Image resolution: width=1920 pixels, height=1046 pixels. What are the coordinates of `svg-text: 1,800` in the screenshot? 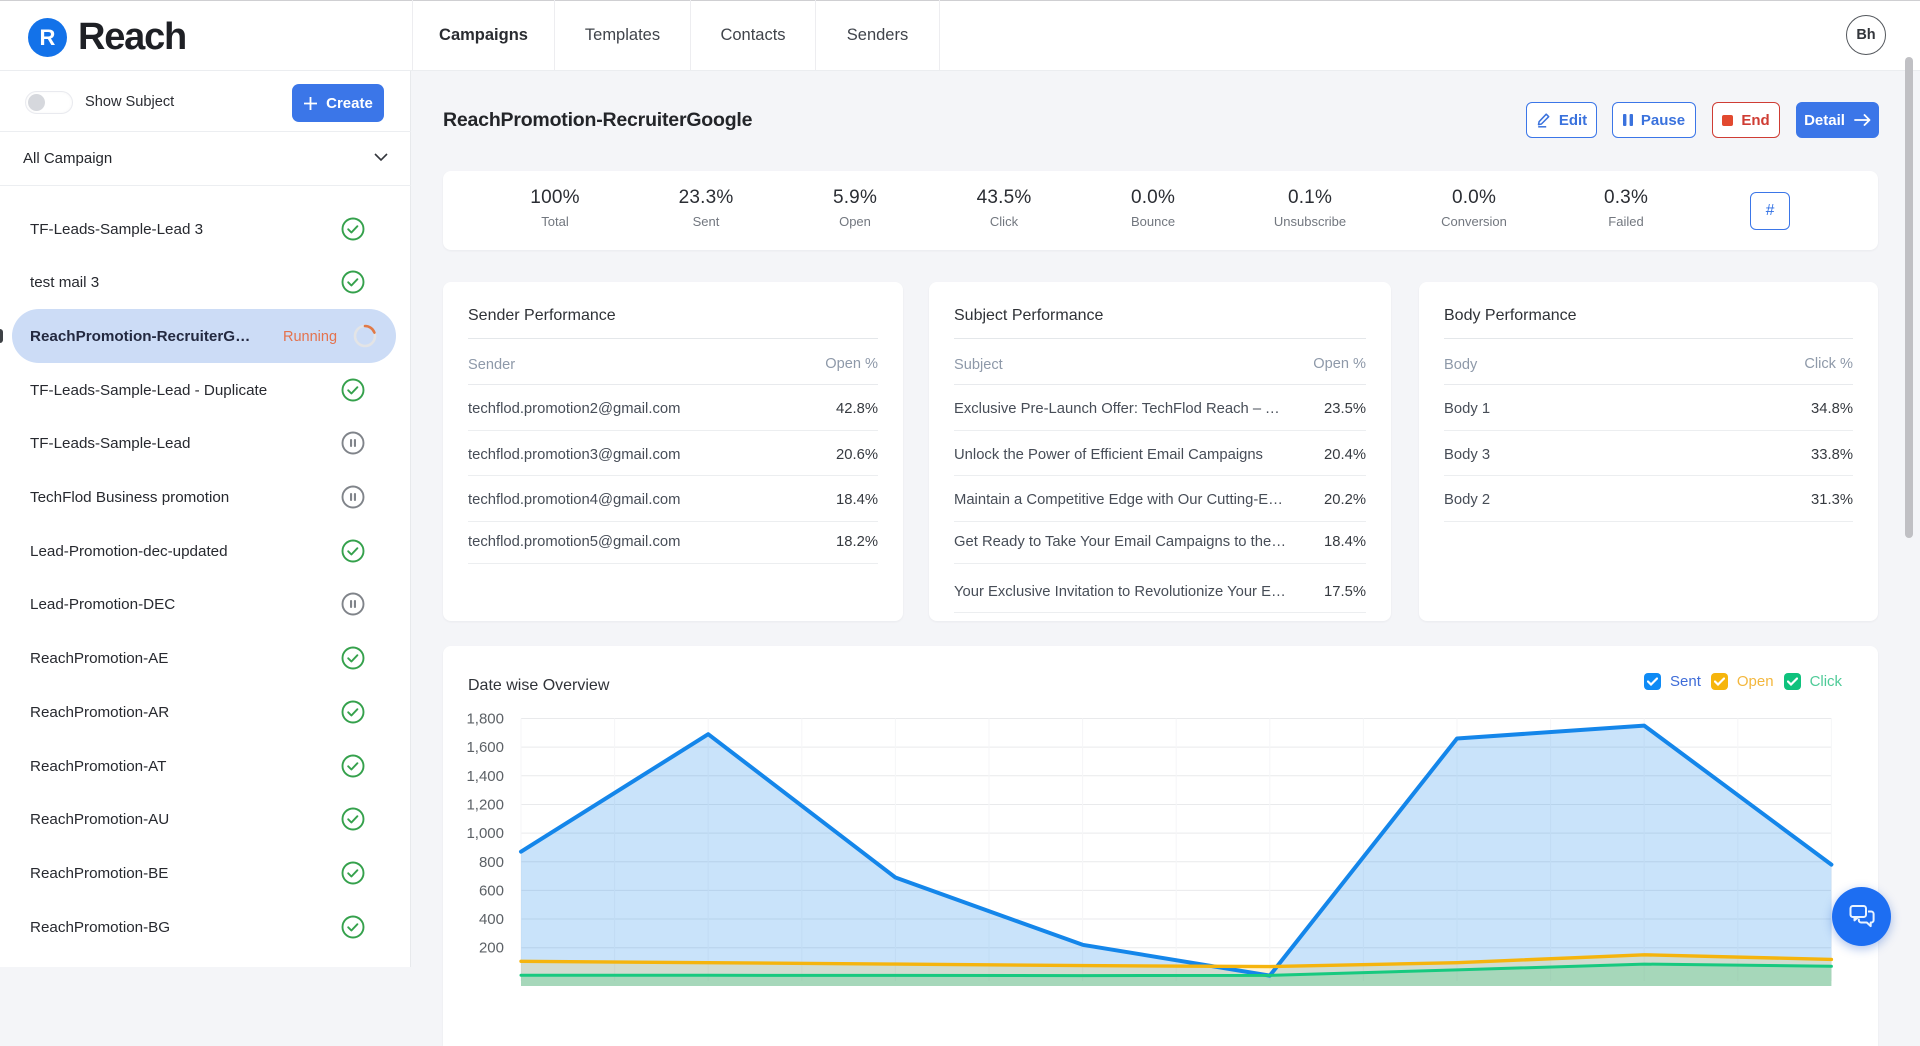 It's located at (485, 719).